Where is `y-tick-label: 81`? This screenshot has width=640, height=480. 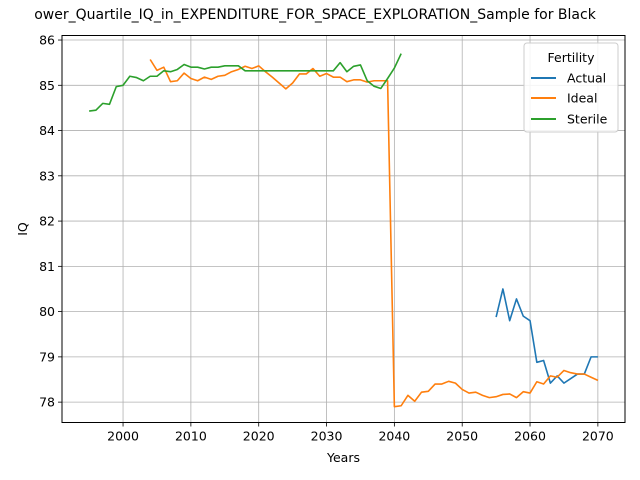 y-tick-label: 81 is located at coordinates (47, 266).